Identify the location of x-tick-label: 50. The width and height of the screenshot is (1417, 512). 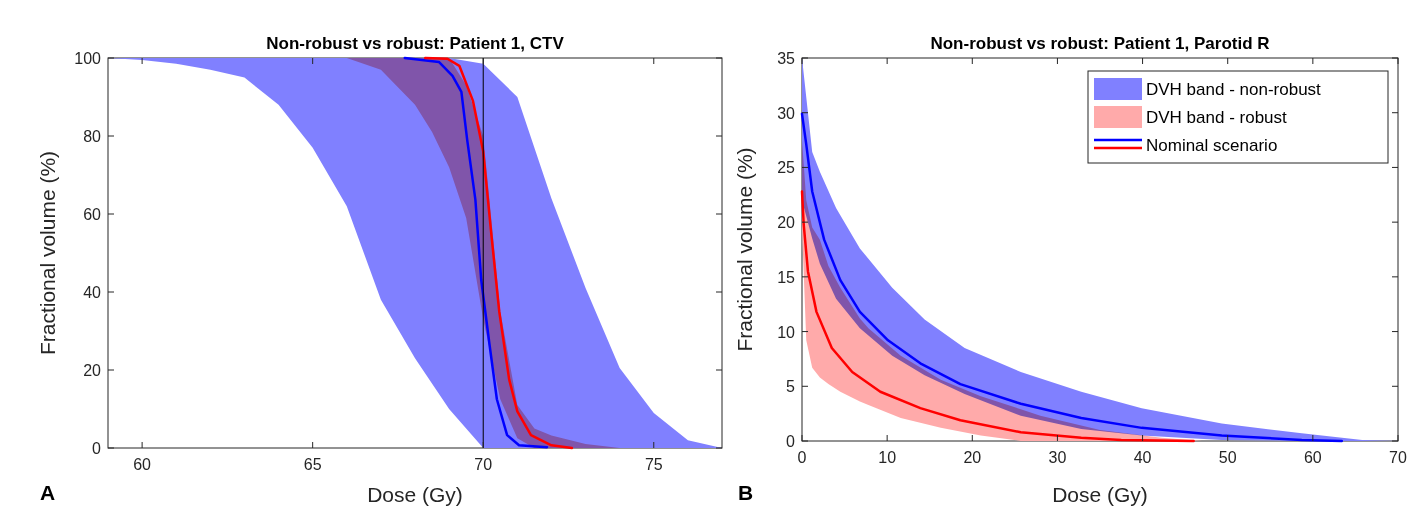
(1227, 457).